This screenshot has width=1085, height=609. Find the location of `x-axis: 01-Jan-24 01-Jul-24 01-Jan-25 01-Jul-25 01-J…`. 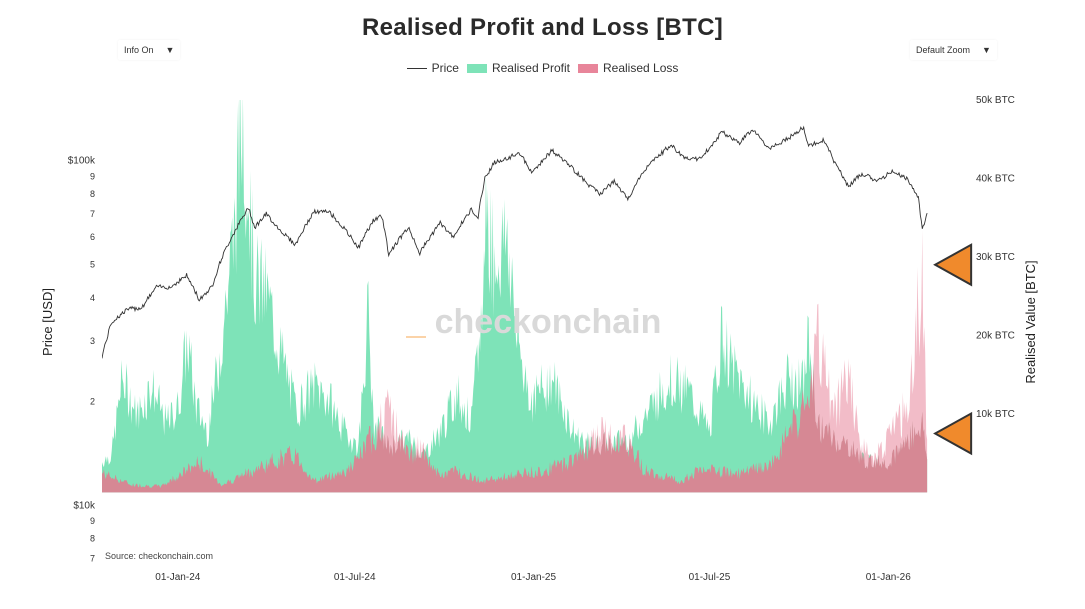

x-axis: 01-Jan-24 01-Jul-24 01-Jan-25 01-Jul-25 01-J… is located at coordinates (533, 577).